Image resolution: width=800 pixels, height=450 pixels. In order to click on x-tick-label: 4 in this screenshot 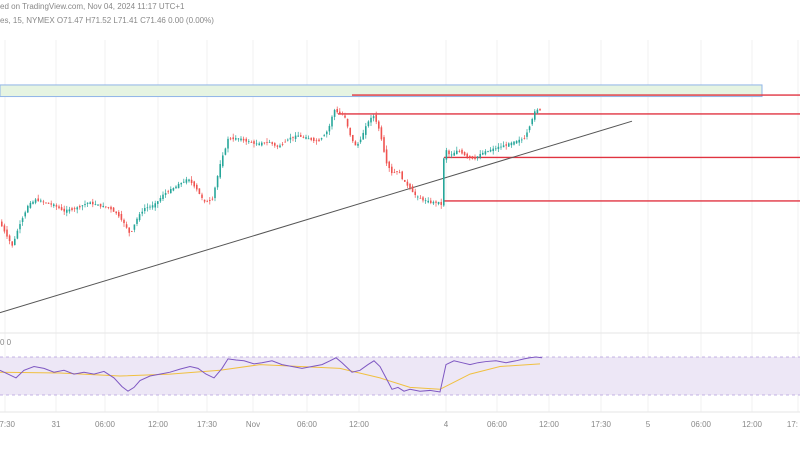, I will do `click(446, 424)`.